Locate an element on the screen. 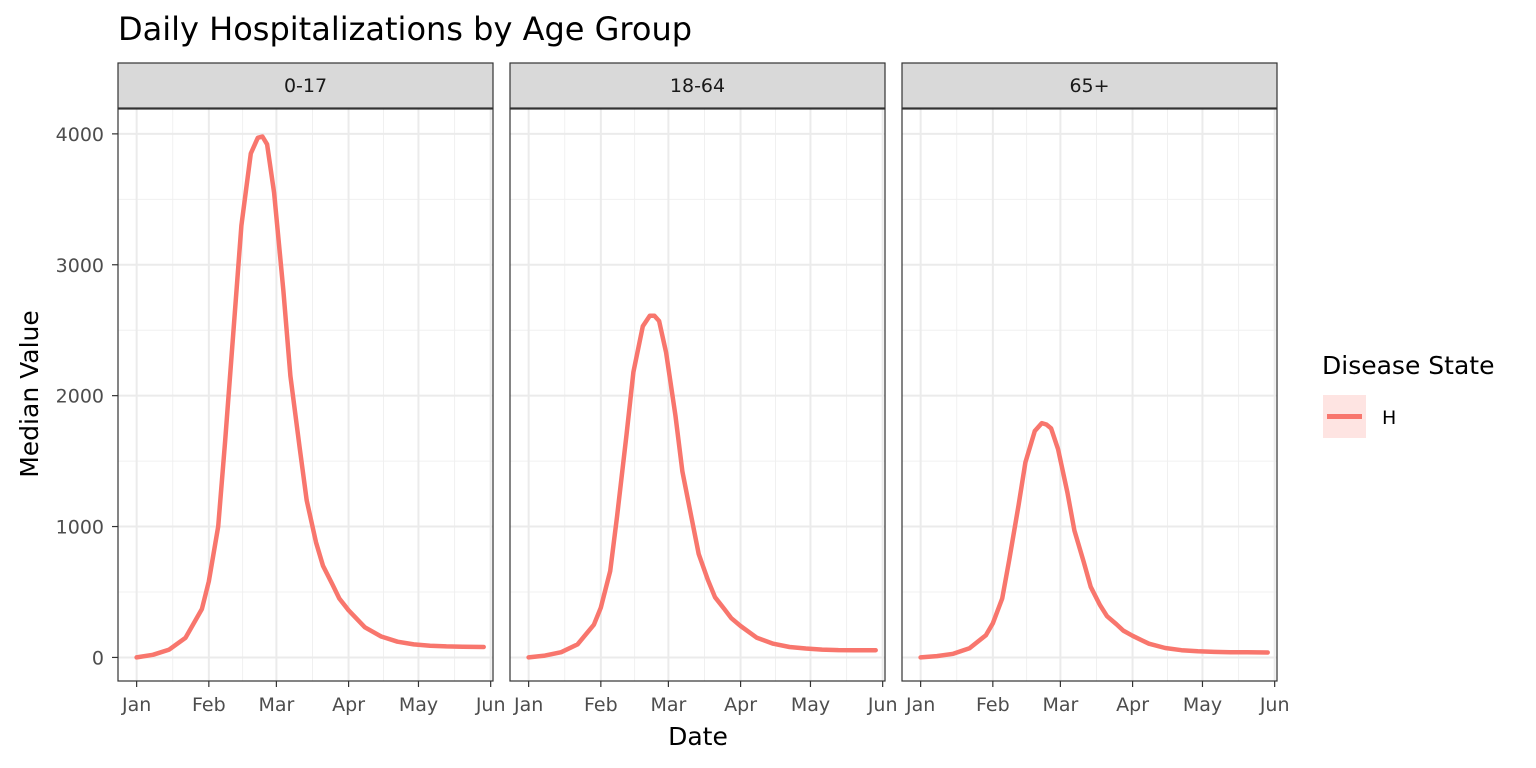 This screenshot has width=1536, height=768. y-tick-label: 1000 is located at coordinates (80, 528).